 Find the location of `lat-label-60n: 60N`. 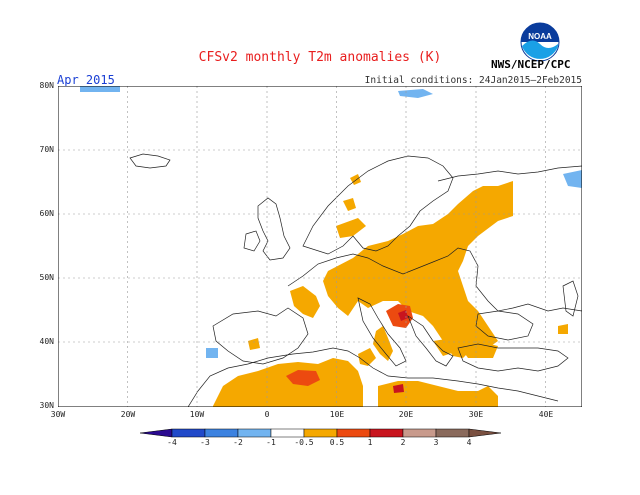

lat-label-60n: 60N is located at coordinates (46, 213).